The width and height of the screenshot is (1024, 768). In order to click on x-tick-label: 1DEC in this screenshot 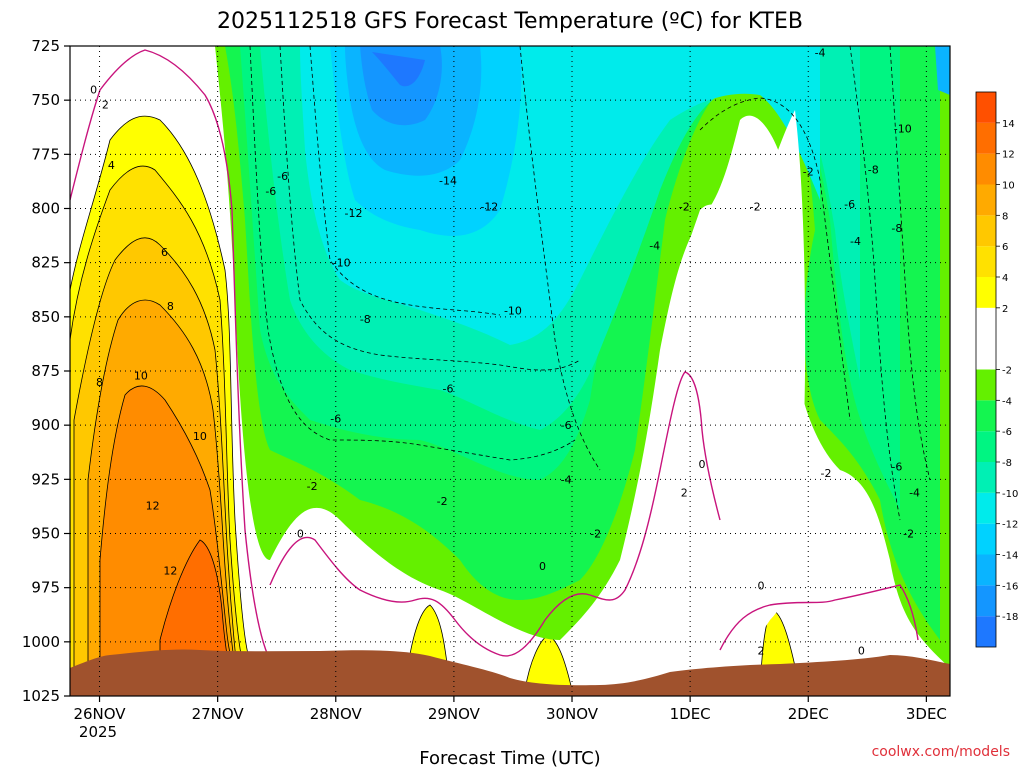, I will do `click(690, 714)`.